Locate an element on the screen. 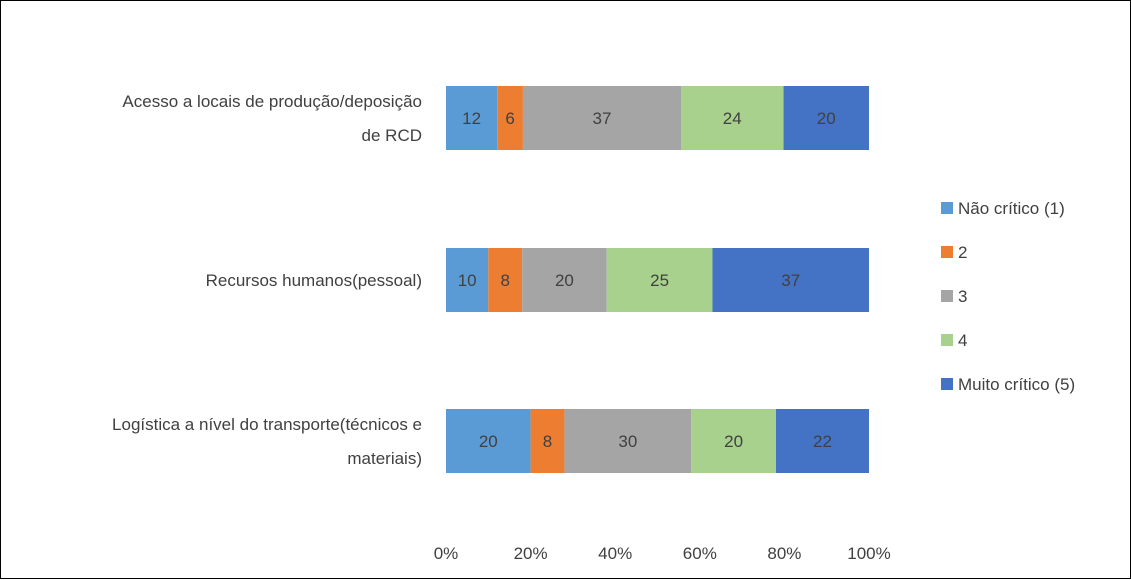 This screenshot has height=580, width=1131. legend-label: 4 is located at coordinates (962, 340).